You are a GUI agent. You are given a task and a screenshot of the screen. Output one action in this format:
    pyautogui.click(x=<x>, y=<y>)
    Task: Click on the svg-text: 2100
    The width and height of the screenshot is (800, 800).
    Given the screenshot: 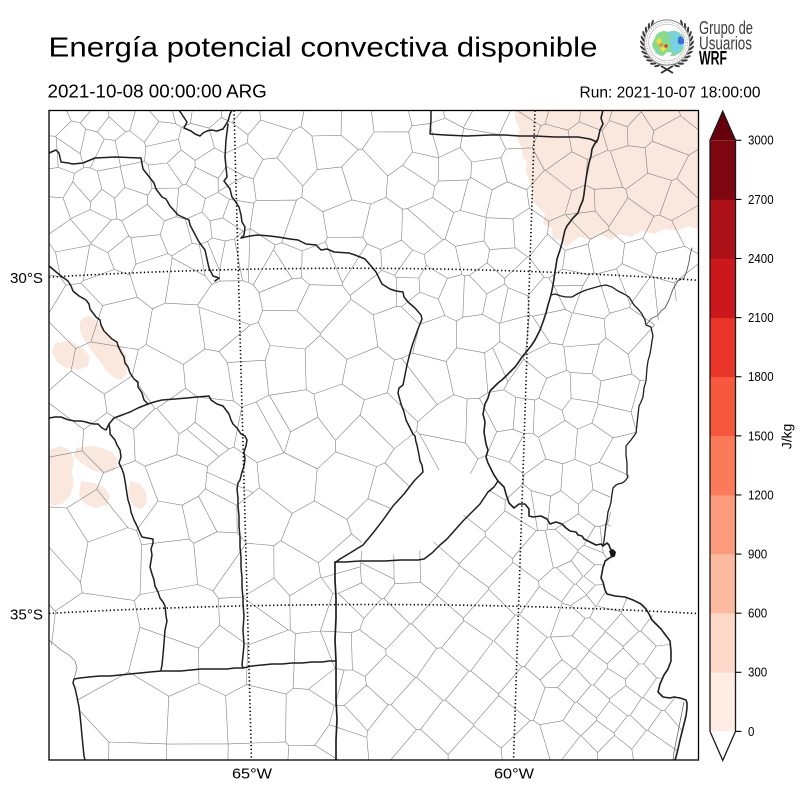 What is the action you would take?
    pyautogui.click(x=761, y=318)
    